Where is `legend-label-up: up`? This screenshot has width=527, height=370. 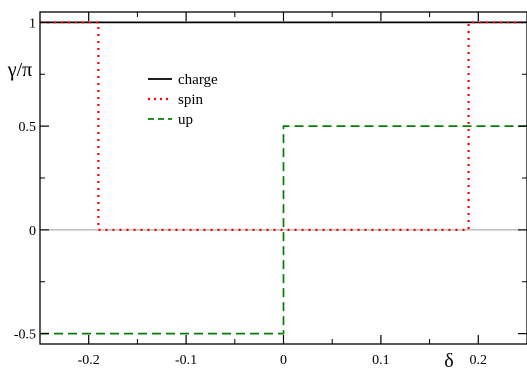 legend-label-up: up is located at coordinates (185, 120).